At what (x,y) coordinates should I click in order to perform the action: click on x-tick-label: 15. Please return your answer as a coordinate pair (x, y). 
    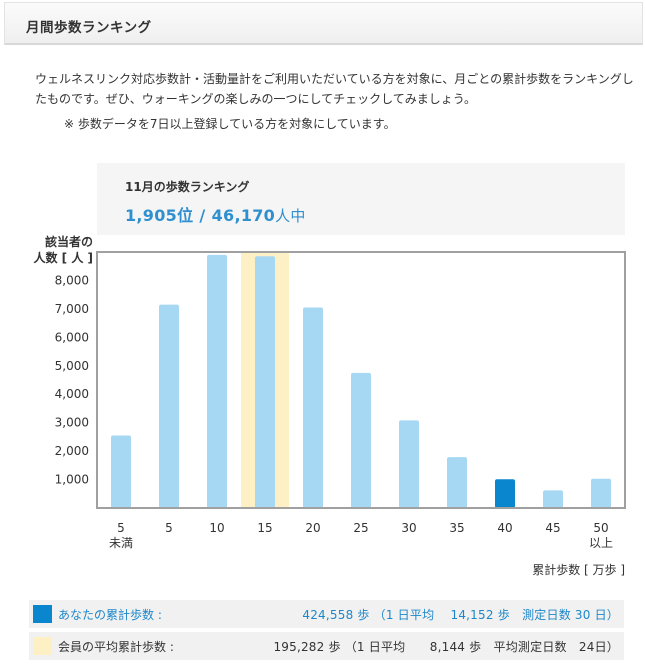
    Looking at the image, I should click on (264, 528).